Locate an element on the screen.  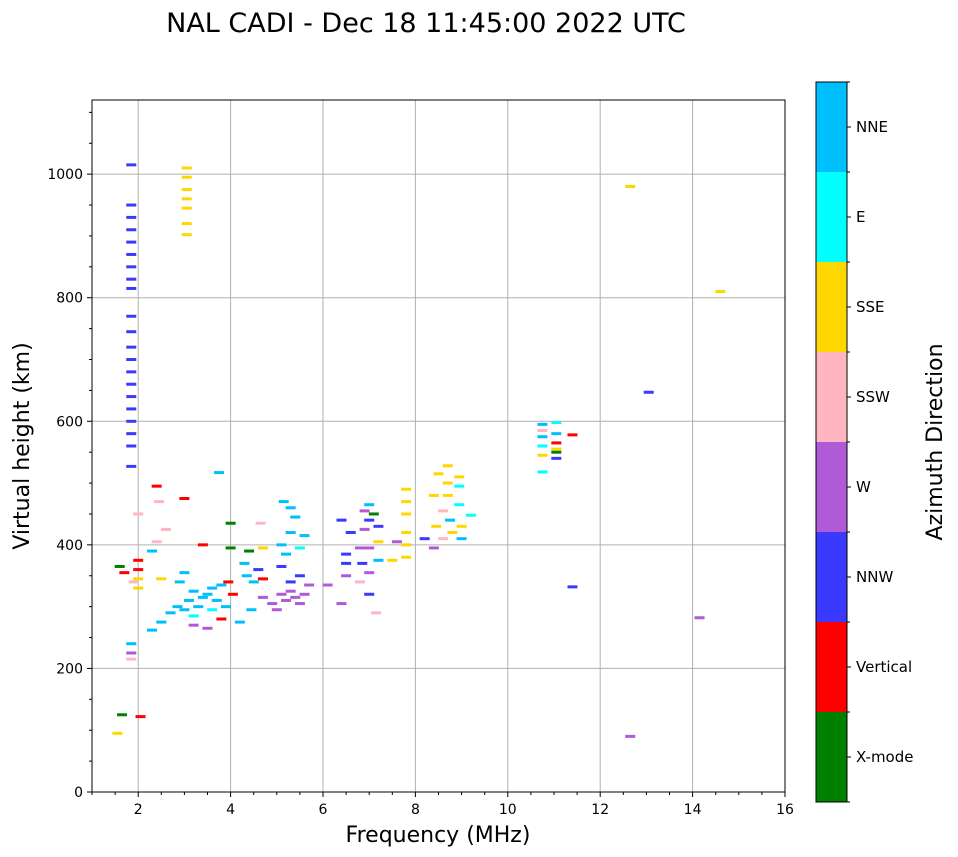
y-tick-label: 0 is located at coordinates (78, 793).